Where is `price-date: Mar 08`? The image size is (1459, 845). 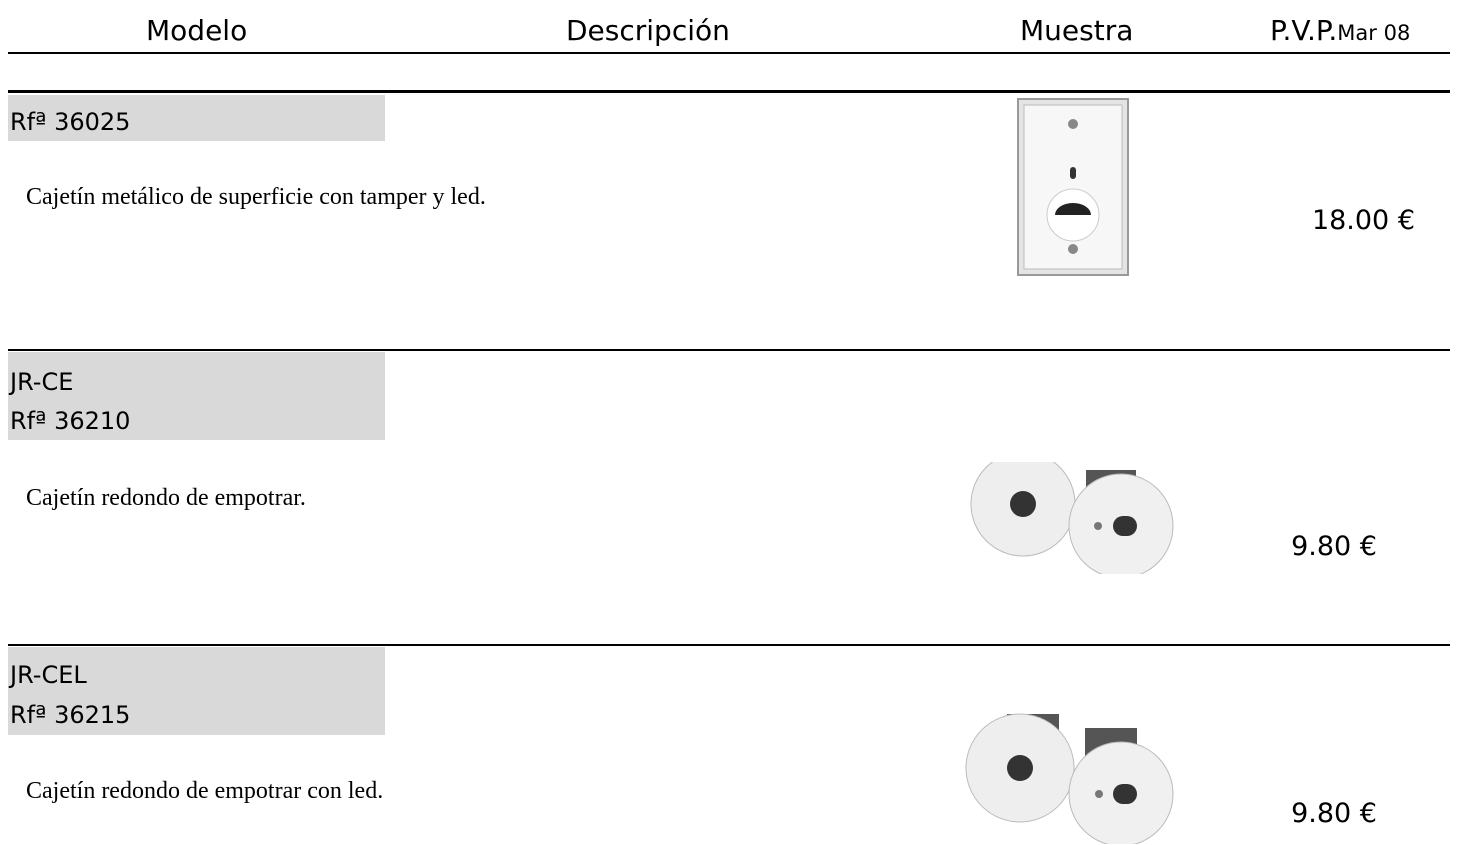 price-date: Mar 08 is located at coordinates (1374, 33).